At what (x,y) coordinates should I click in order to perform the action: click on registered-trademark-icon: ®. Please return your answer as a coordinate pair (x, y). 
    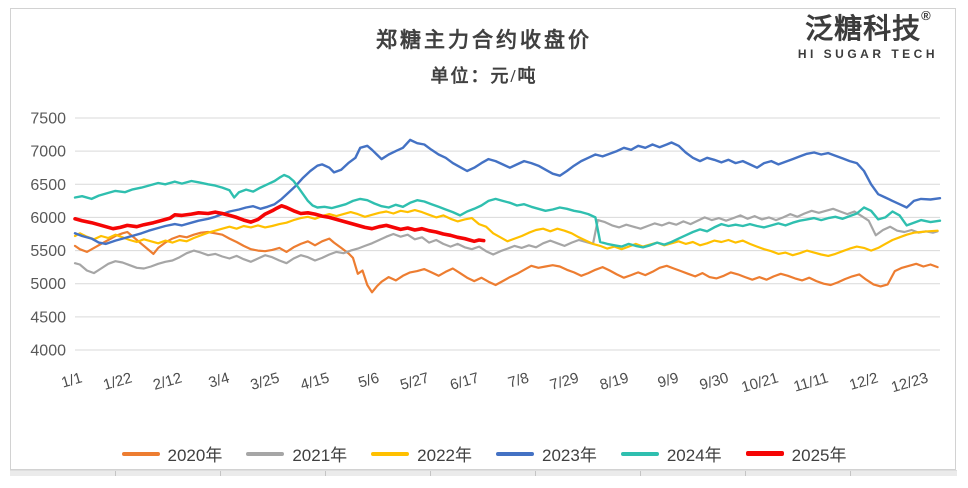
    Looking at the image, I should click on (926, 15).